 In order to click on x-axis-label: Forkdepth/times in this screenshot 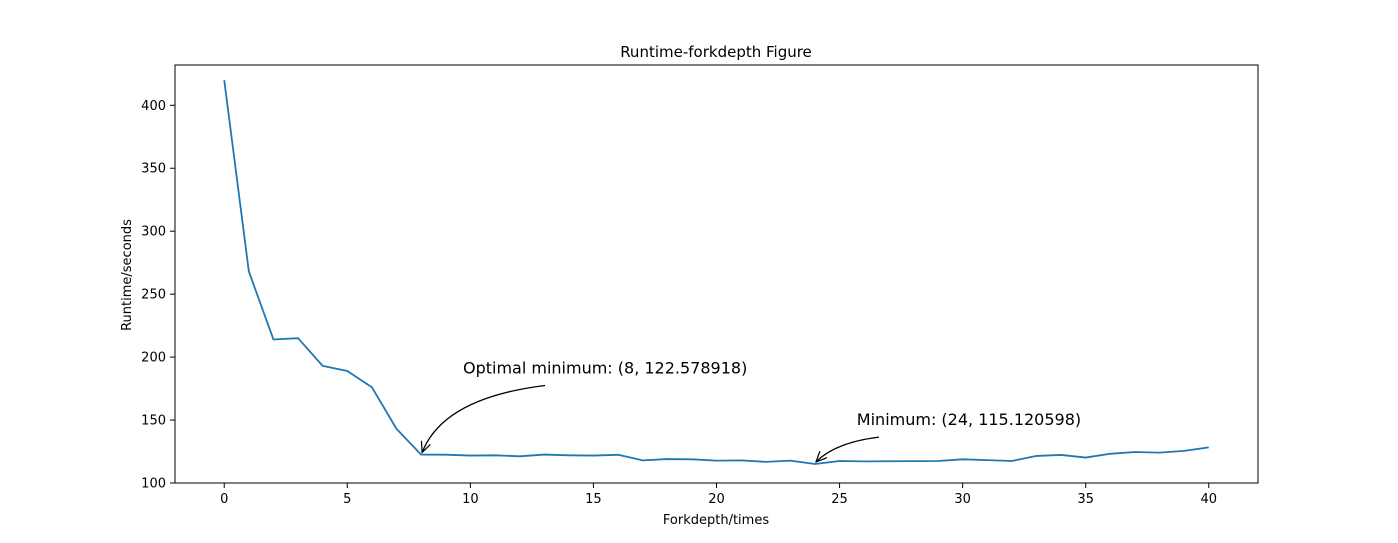, I will do `click(716, 520)`.